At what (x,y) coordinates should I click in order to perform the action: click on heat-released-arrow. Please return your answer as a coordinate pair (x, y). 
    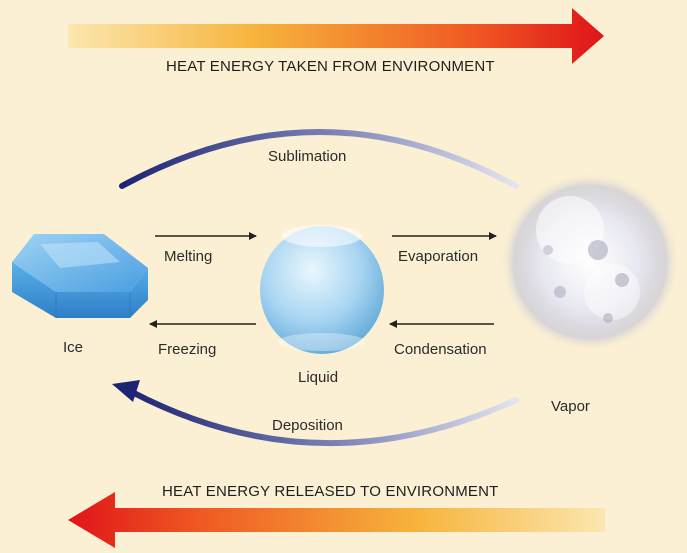
    Looking at the image, I should click on (336, 520).